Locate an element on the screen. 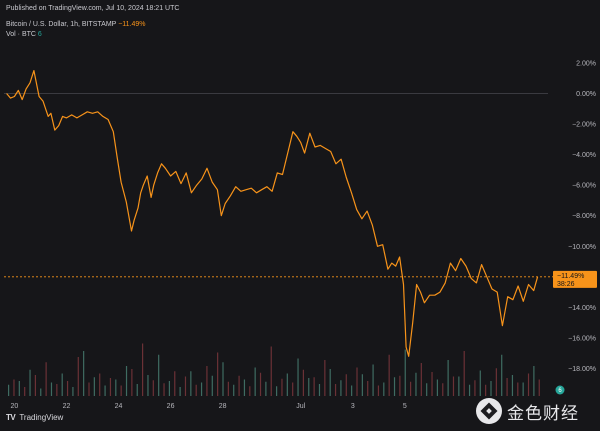 This screenshot has height=431, width=600. x-tick-label: 24 is located at coordinates (119, 406).